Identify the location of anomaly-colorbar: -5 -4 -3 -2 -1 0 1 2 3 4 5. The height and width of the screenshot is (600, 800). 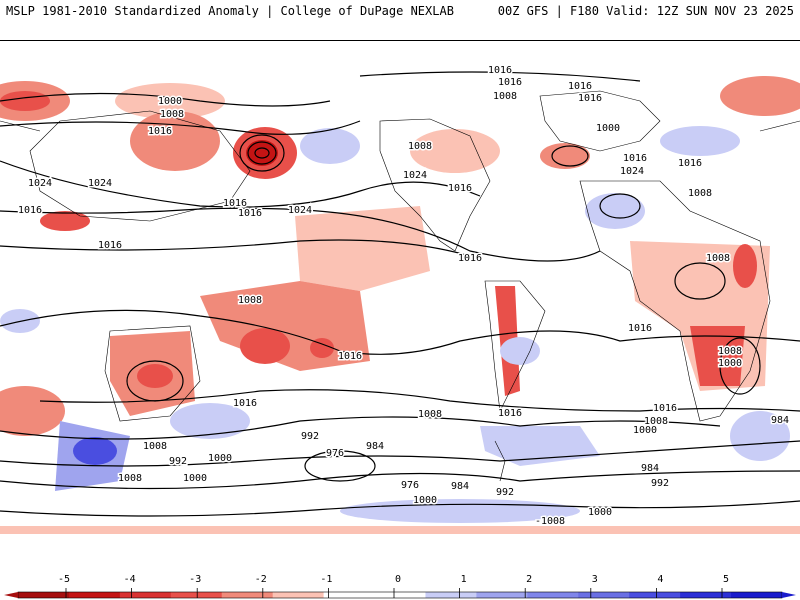
(400, 586).